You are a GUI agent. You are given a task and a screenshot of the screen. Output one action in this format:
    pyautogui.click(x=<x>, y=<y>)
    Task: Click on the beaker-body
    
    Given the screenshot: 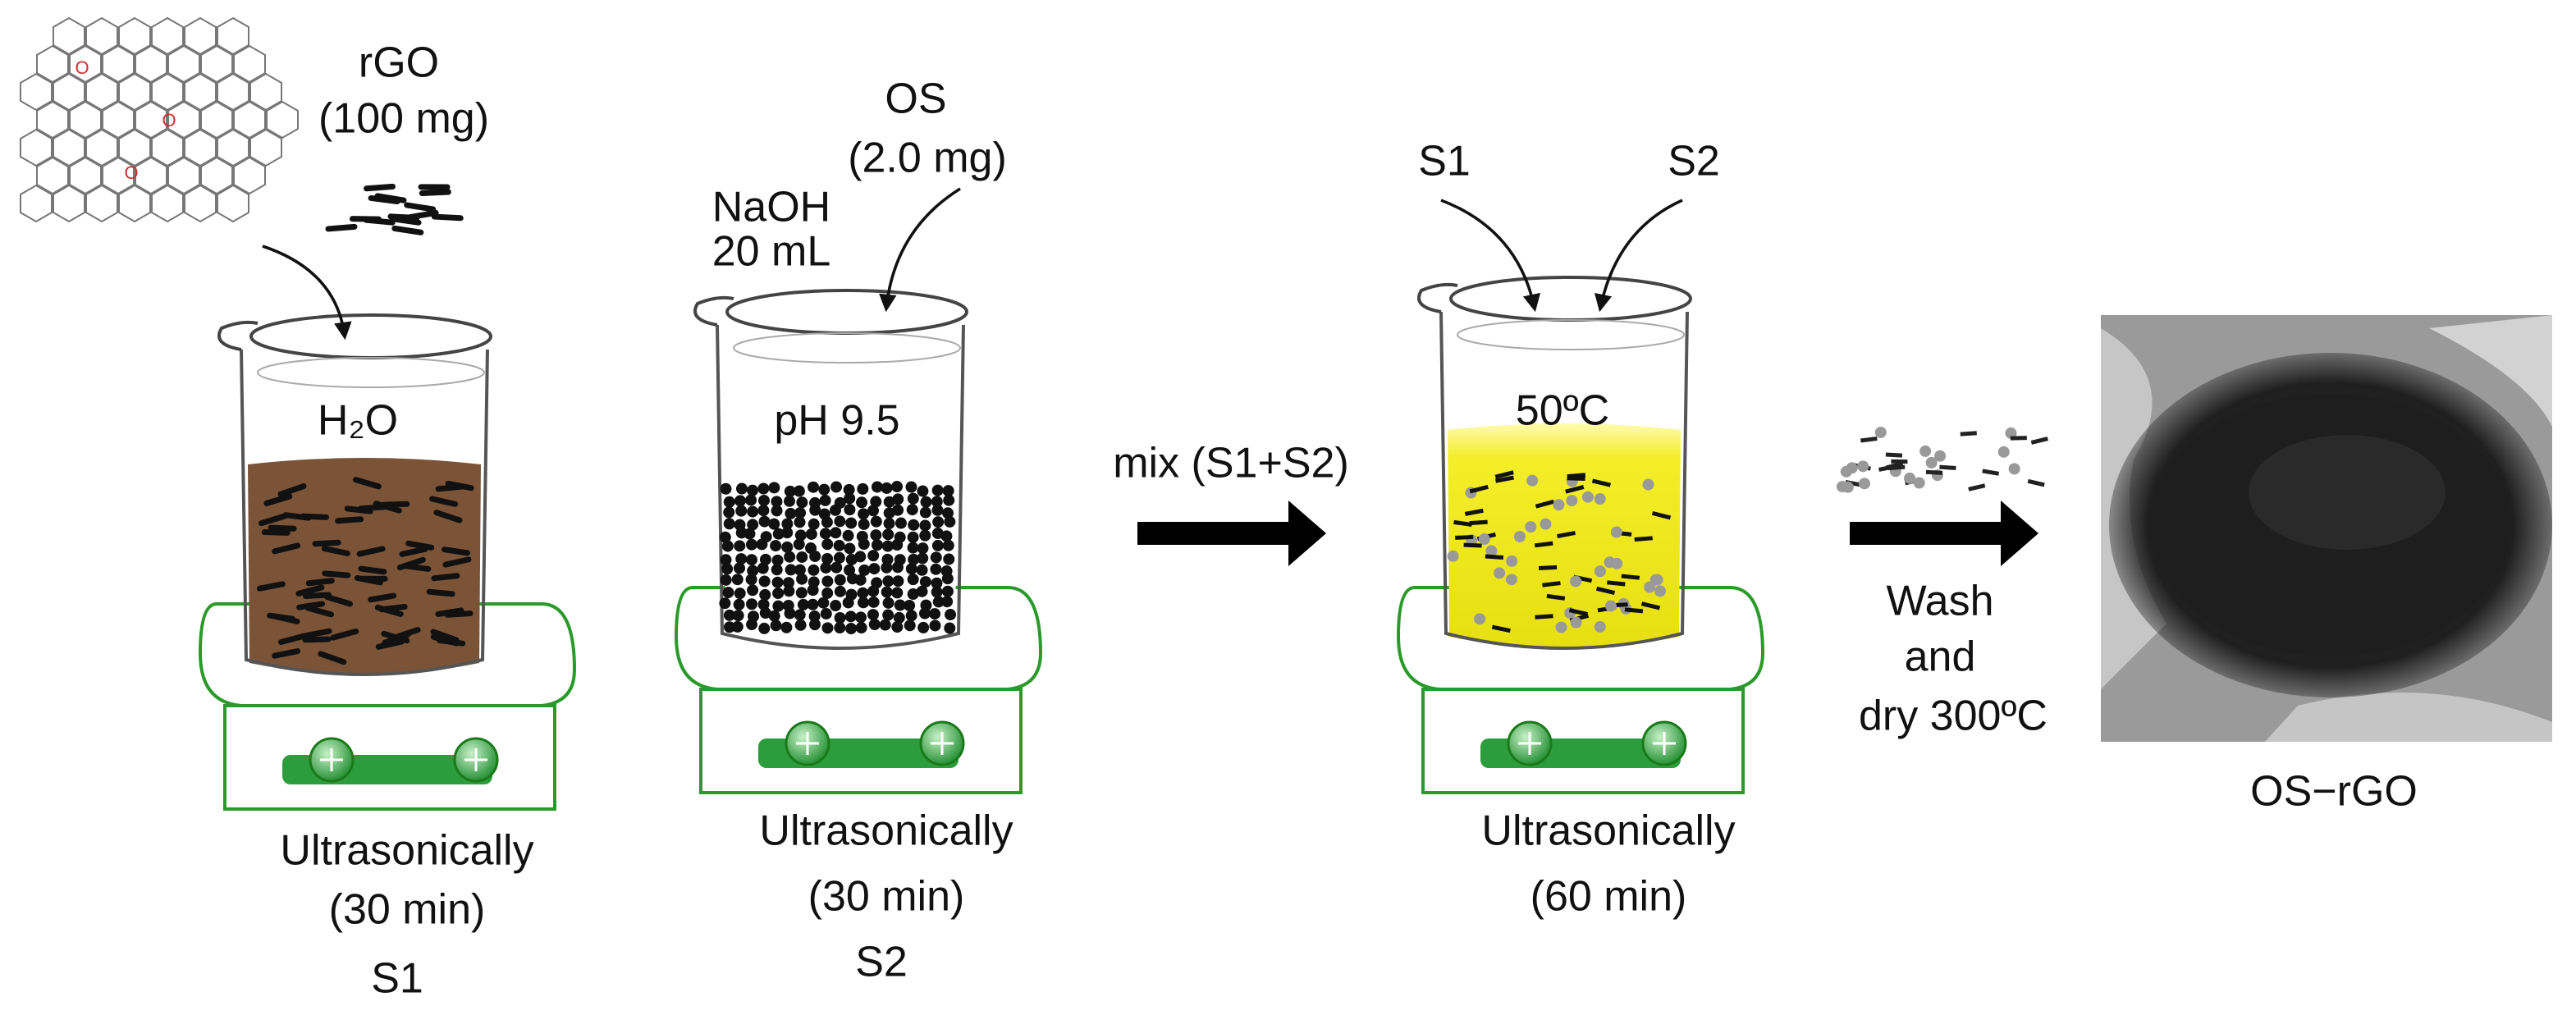 What is the action you would take?
    pyautogui.click(x=364, y=512)
    